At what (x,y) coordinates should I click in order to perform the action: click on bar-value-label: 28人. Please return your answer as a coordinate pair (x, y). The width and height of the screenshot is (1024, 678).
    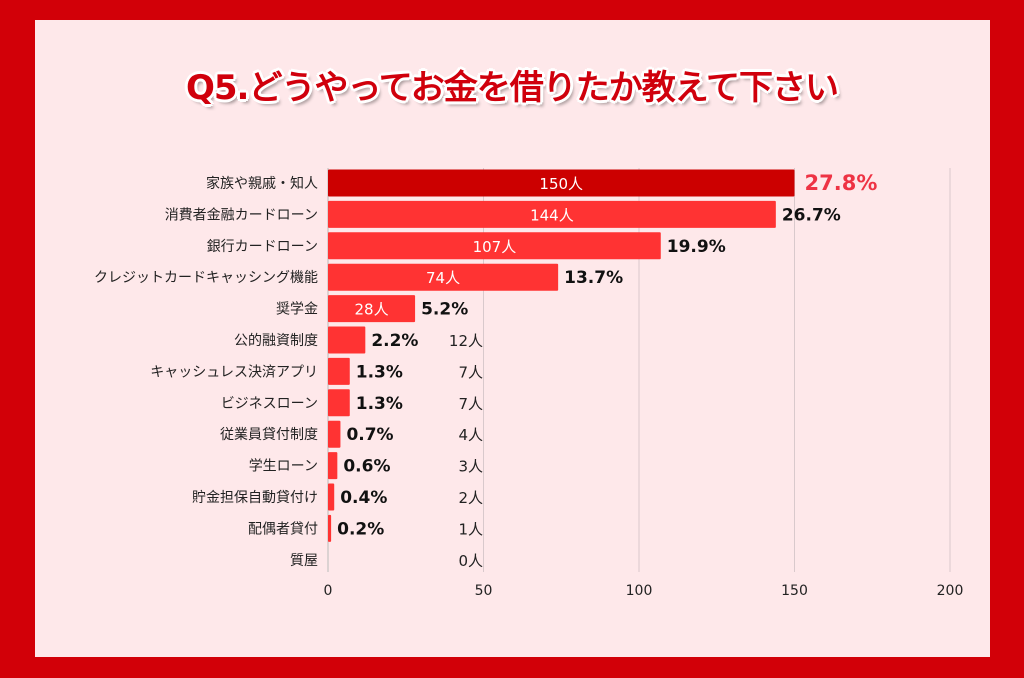
    Looking at the image, I should click on (371, 310).